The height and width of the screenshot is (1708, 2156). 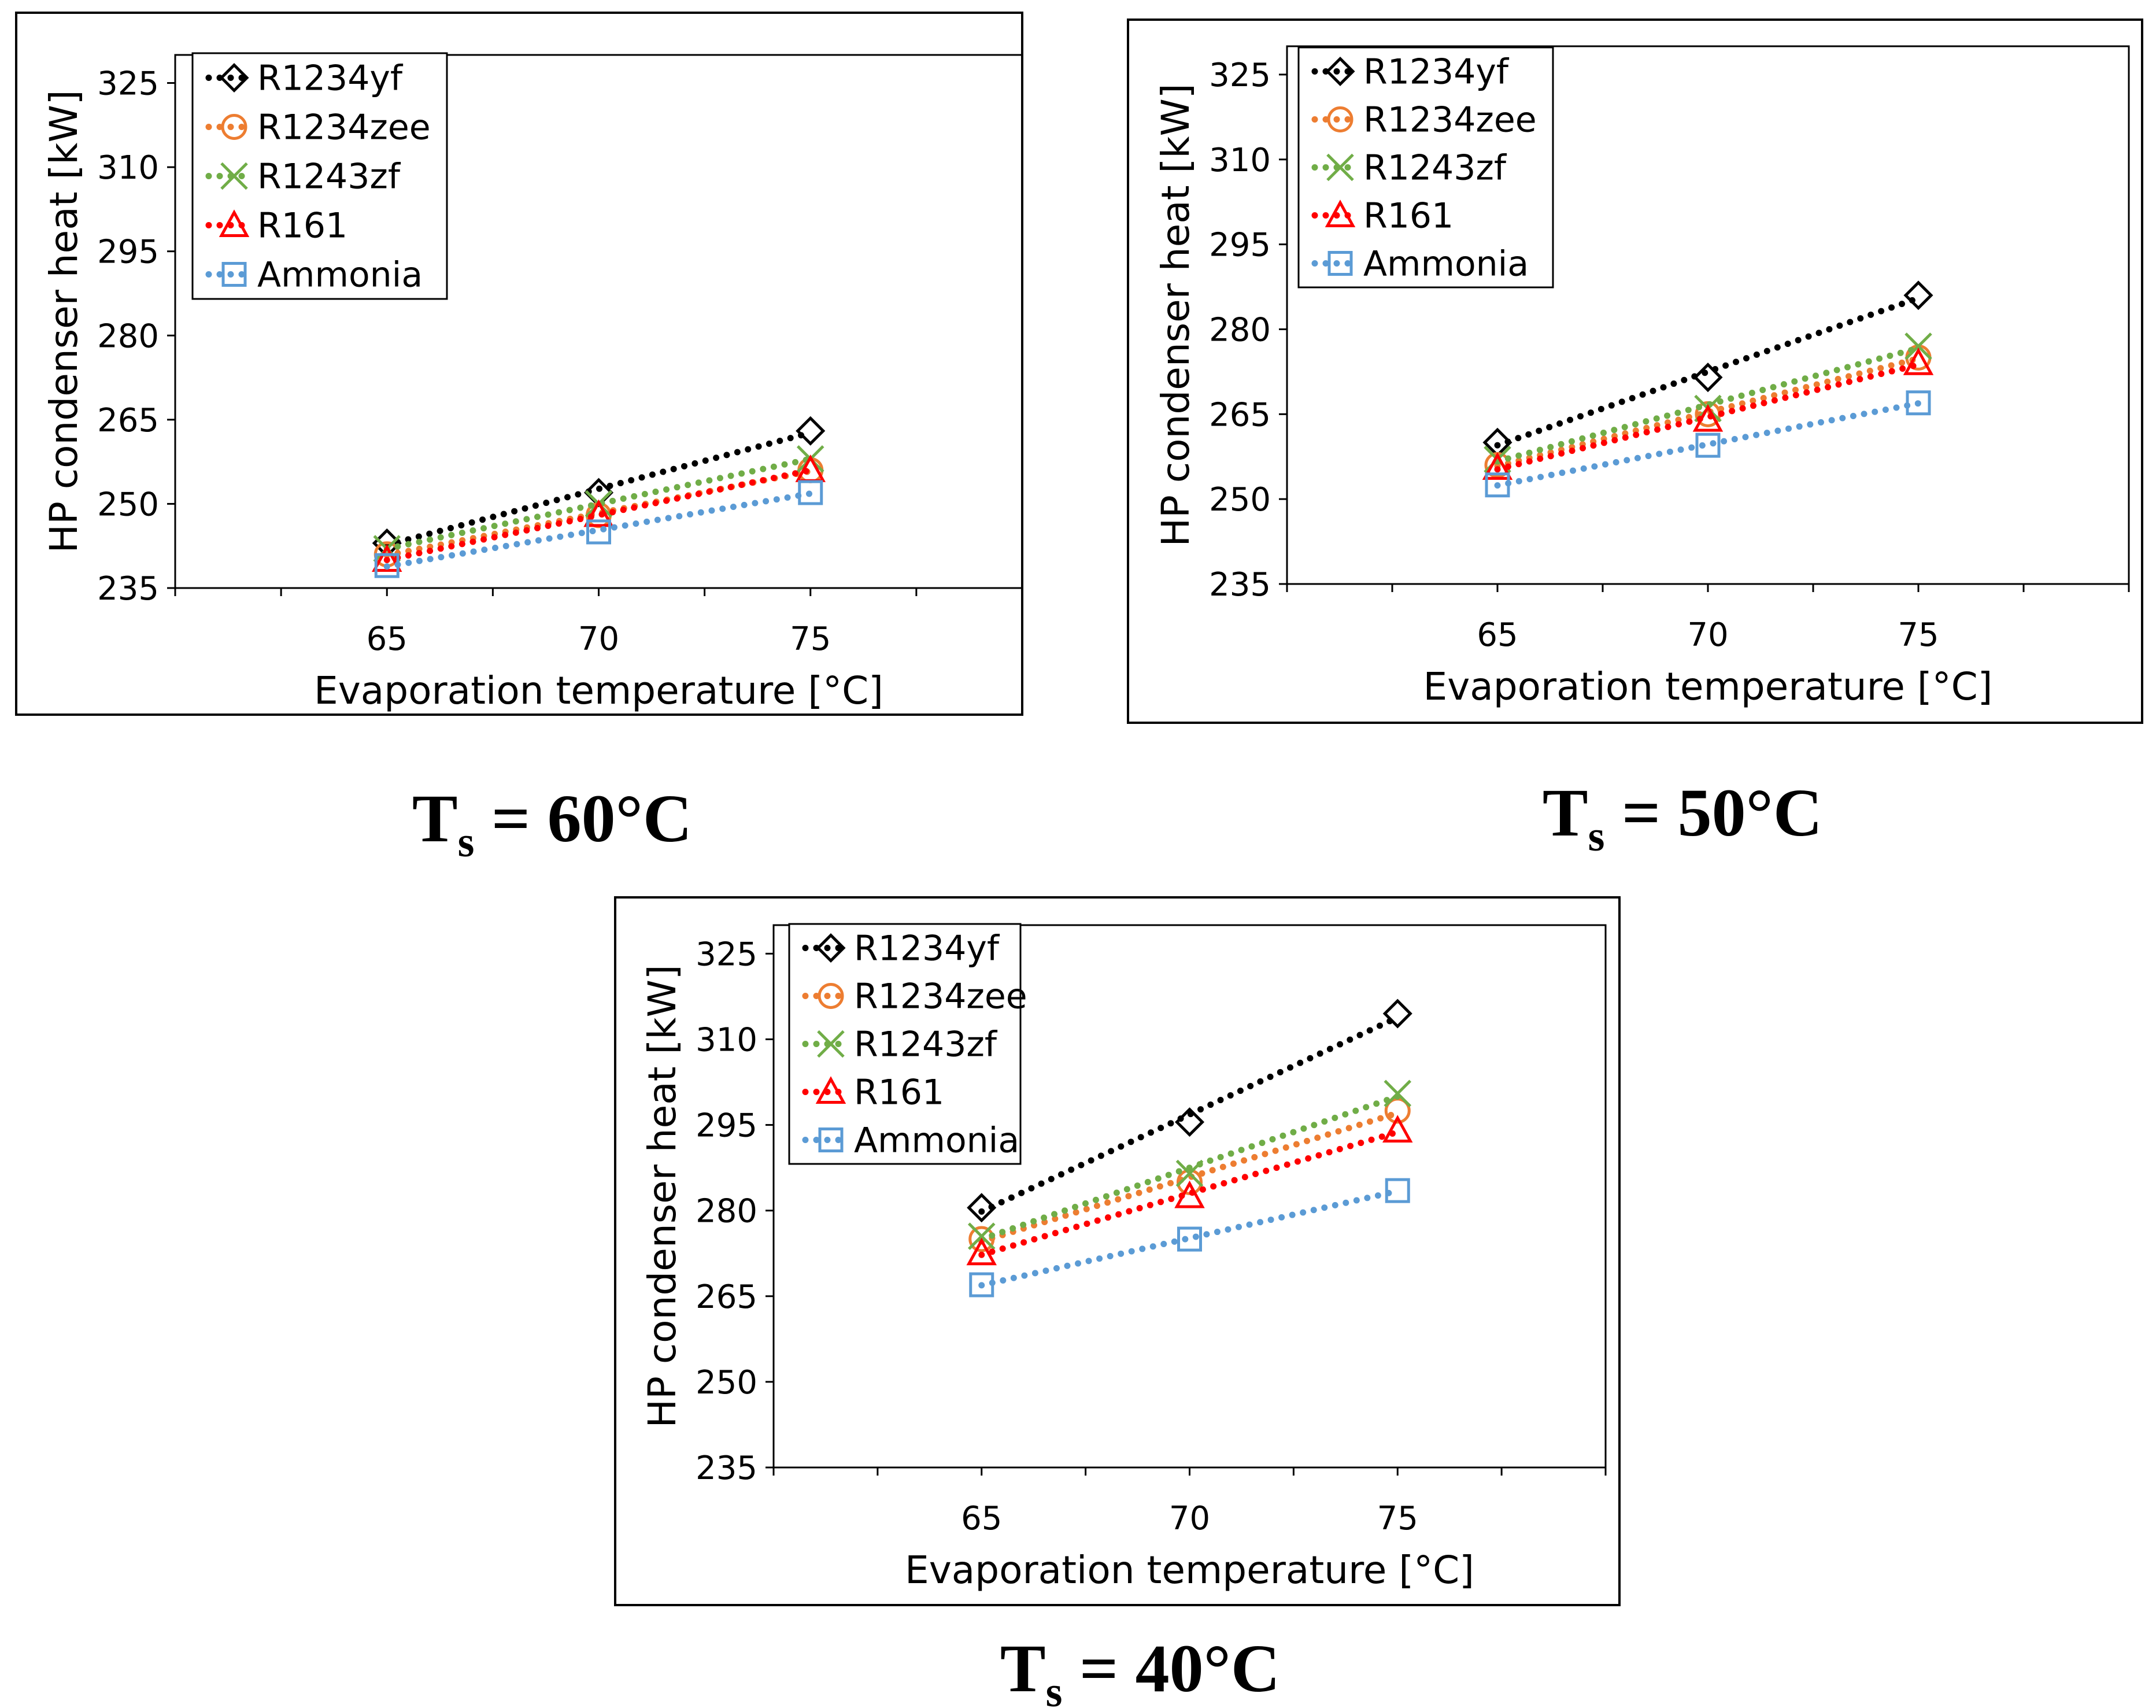 What do you see at coordinates (329, 177) in the screenshot?
I see `legend-label: R1243zf` at bounding box center [329, 177].